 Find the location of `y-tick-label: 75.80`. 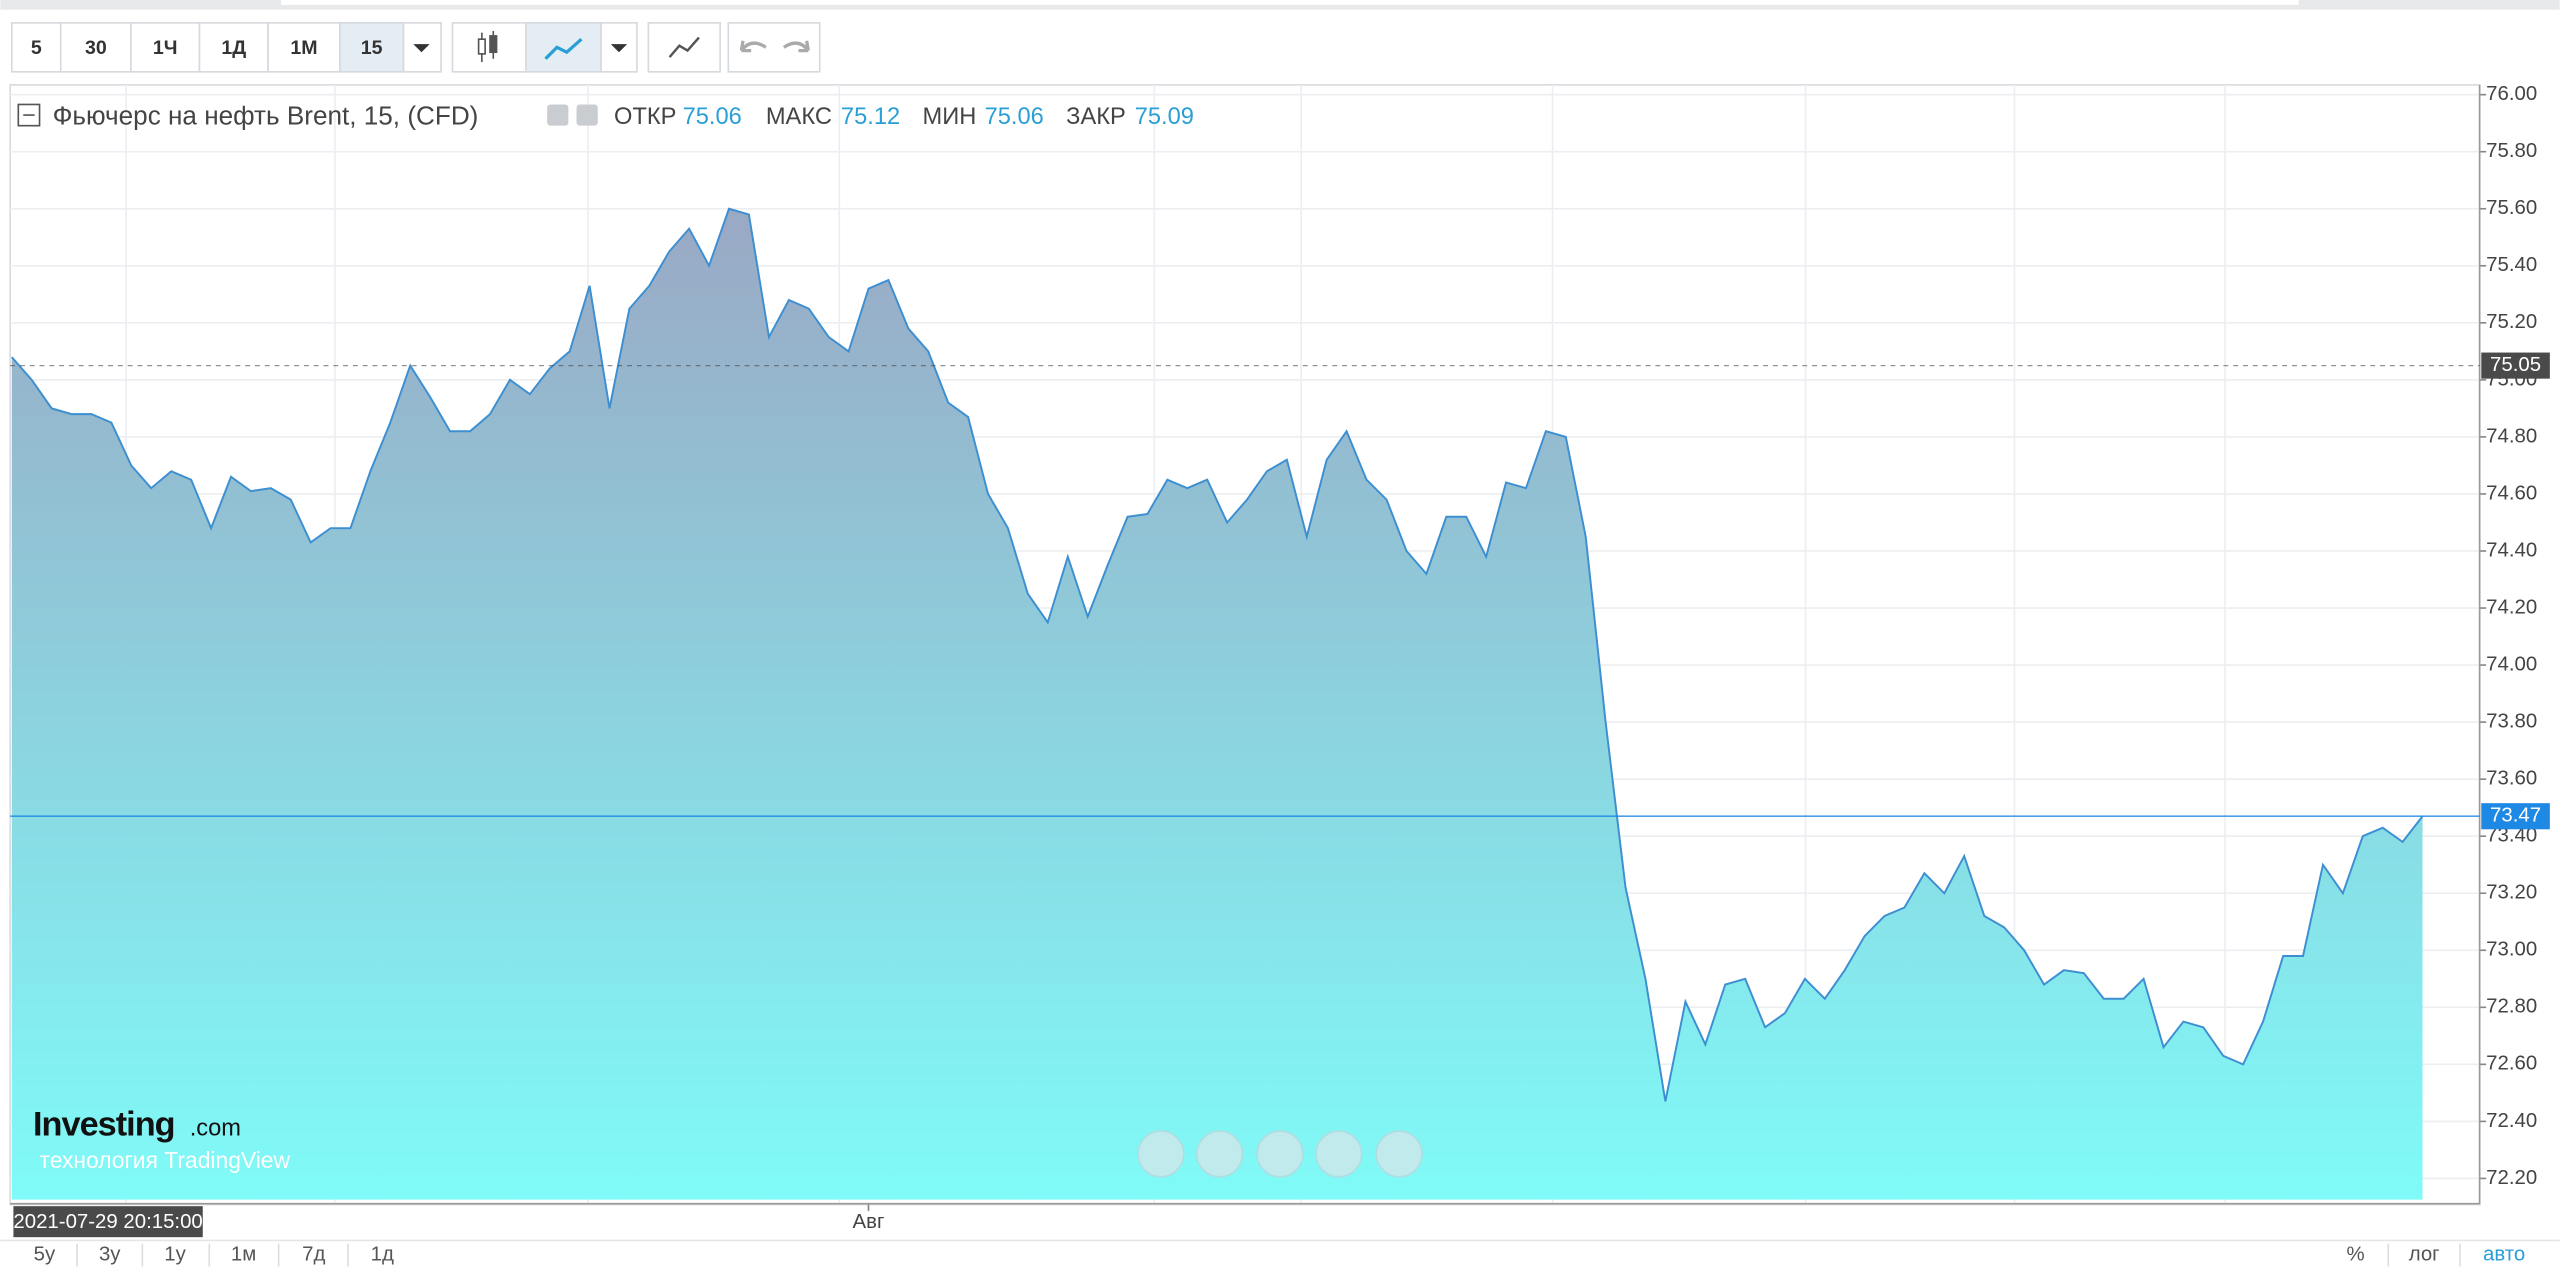

y-tick-label: 75.80 is located at coordinates (2511, 151).